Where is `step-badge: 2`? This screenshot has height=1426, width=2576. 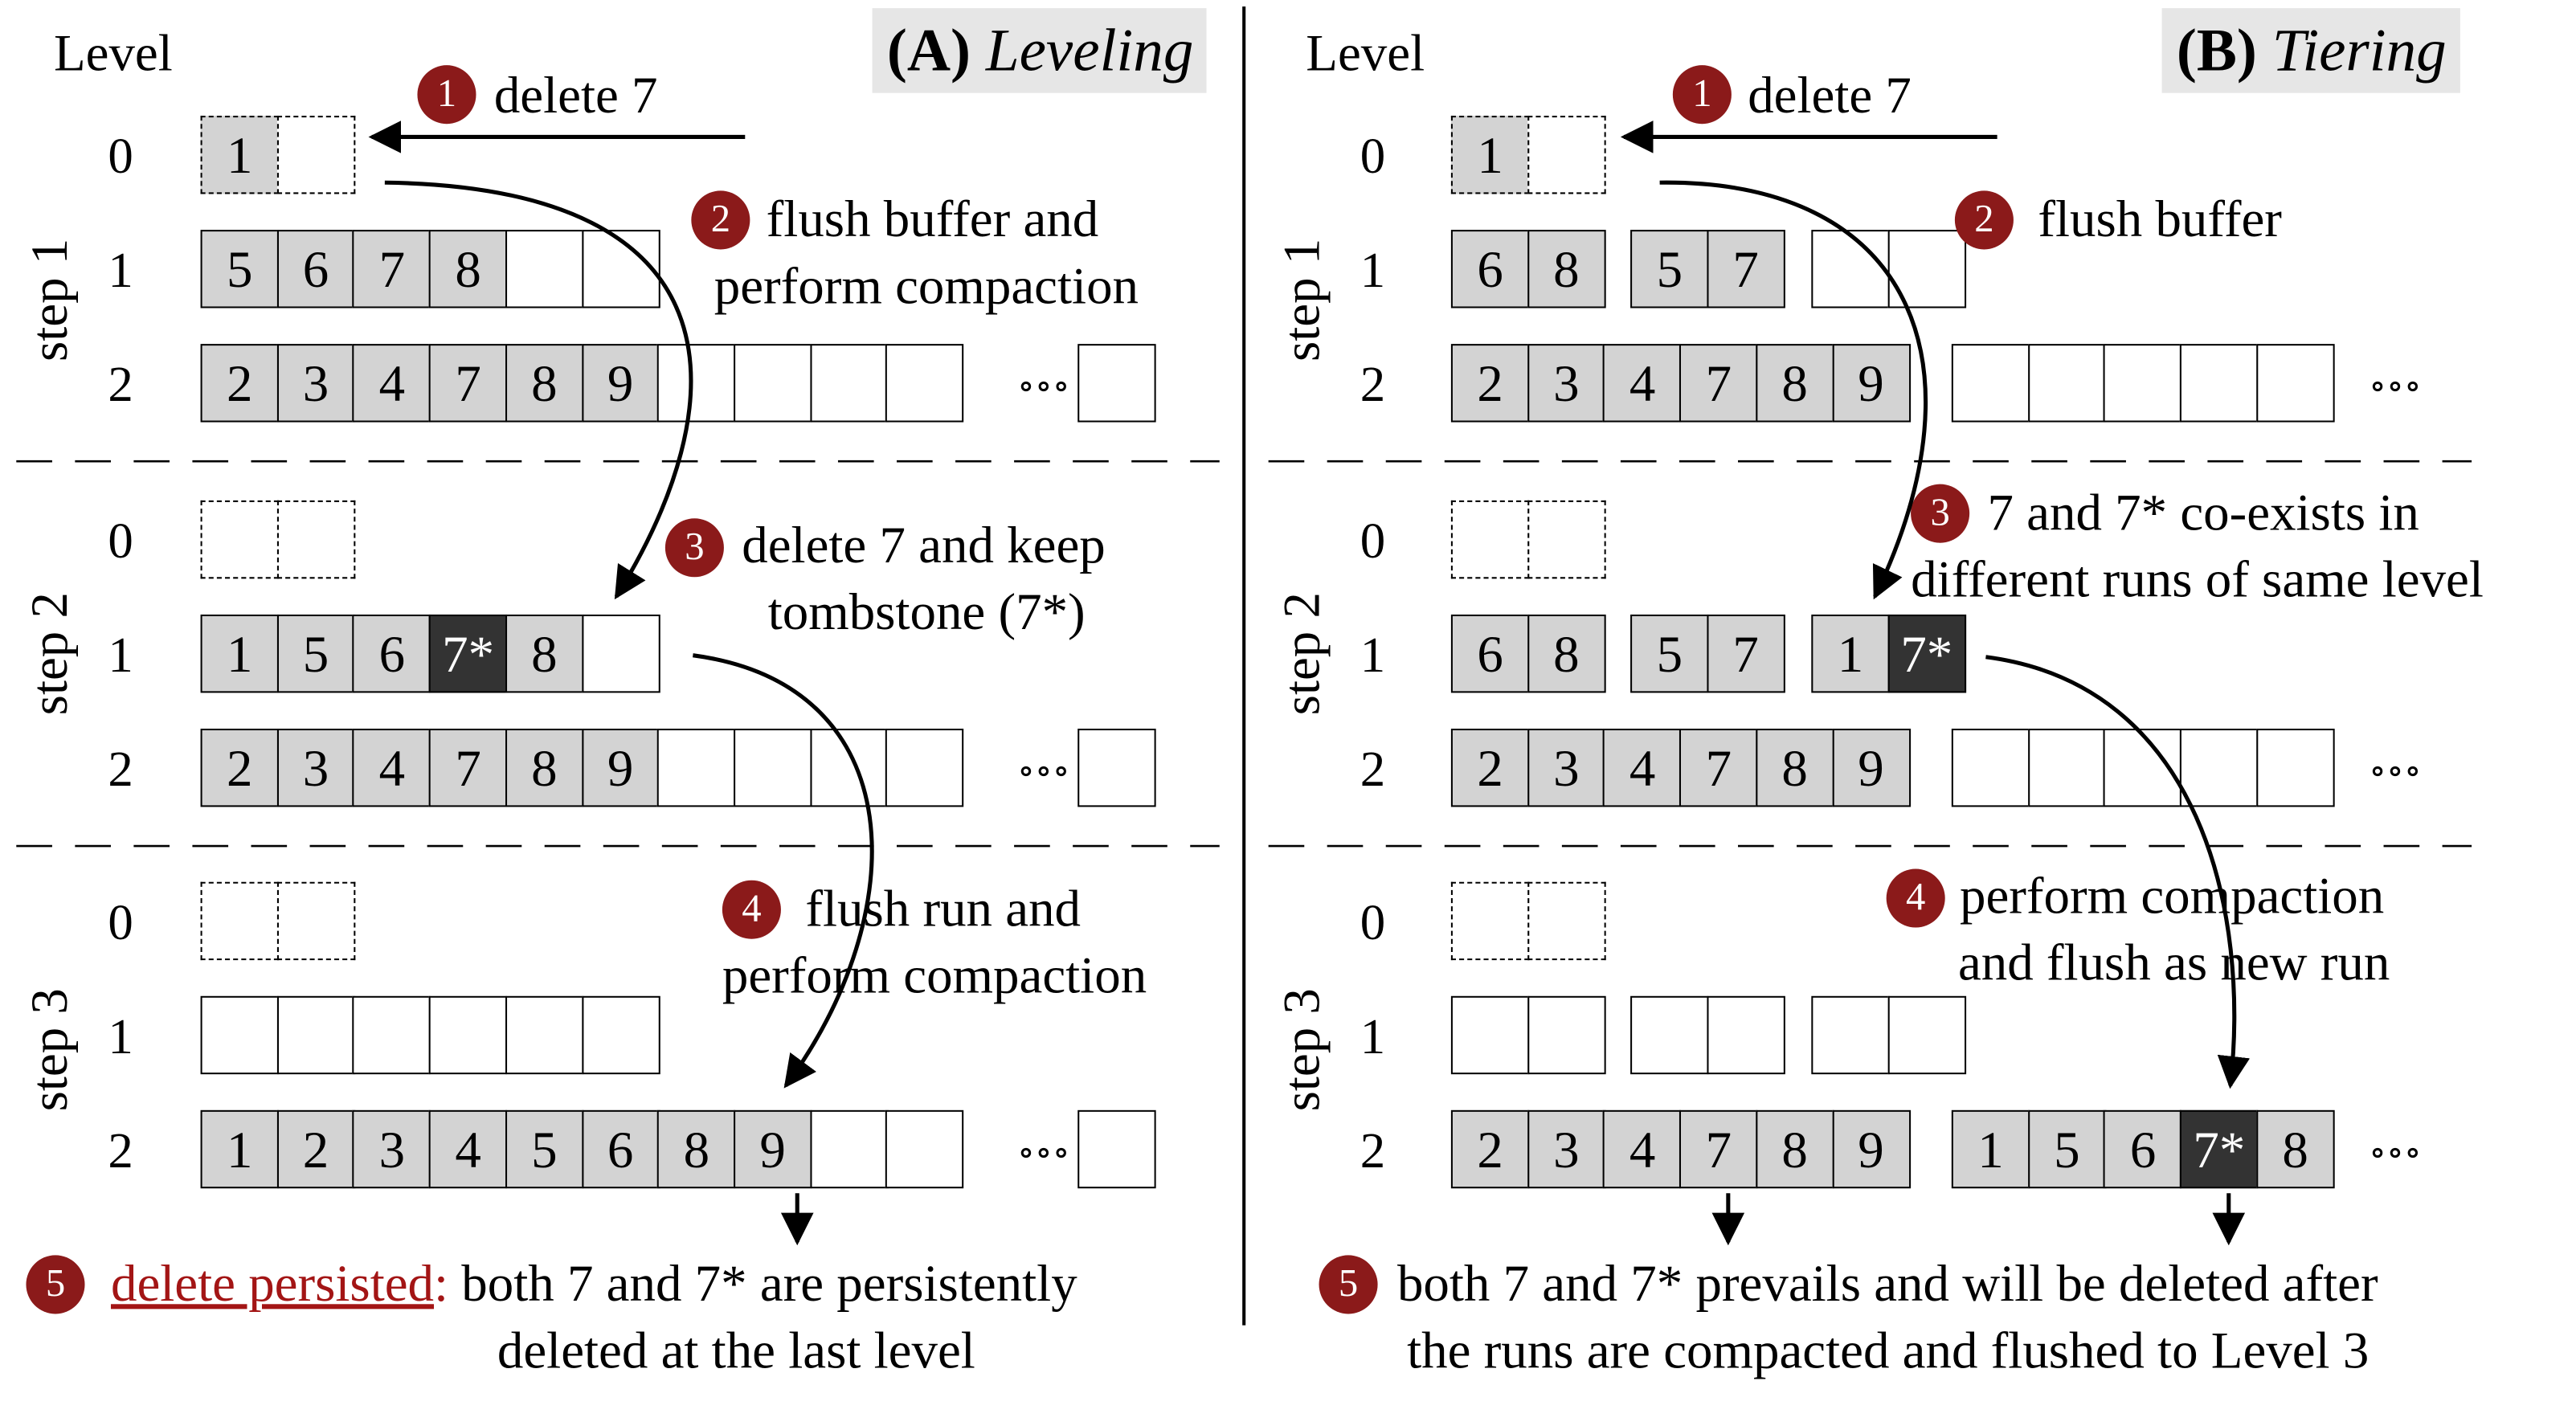
step-badge: 2 is located at coordinates (1984, 220).